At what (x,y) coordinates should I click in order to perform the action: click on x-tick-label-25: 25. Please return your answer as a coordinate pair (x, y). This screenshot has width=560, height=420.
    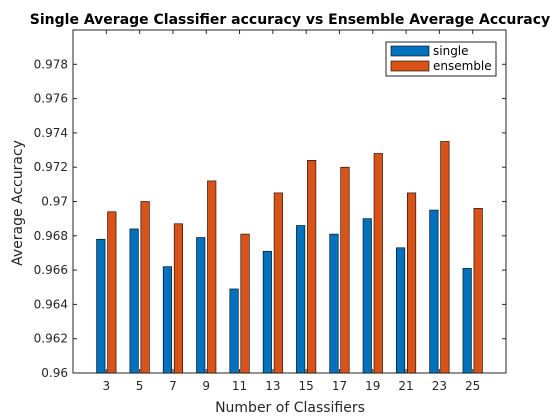
    Looking at the image, I should click on (472, 386).